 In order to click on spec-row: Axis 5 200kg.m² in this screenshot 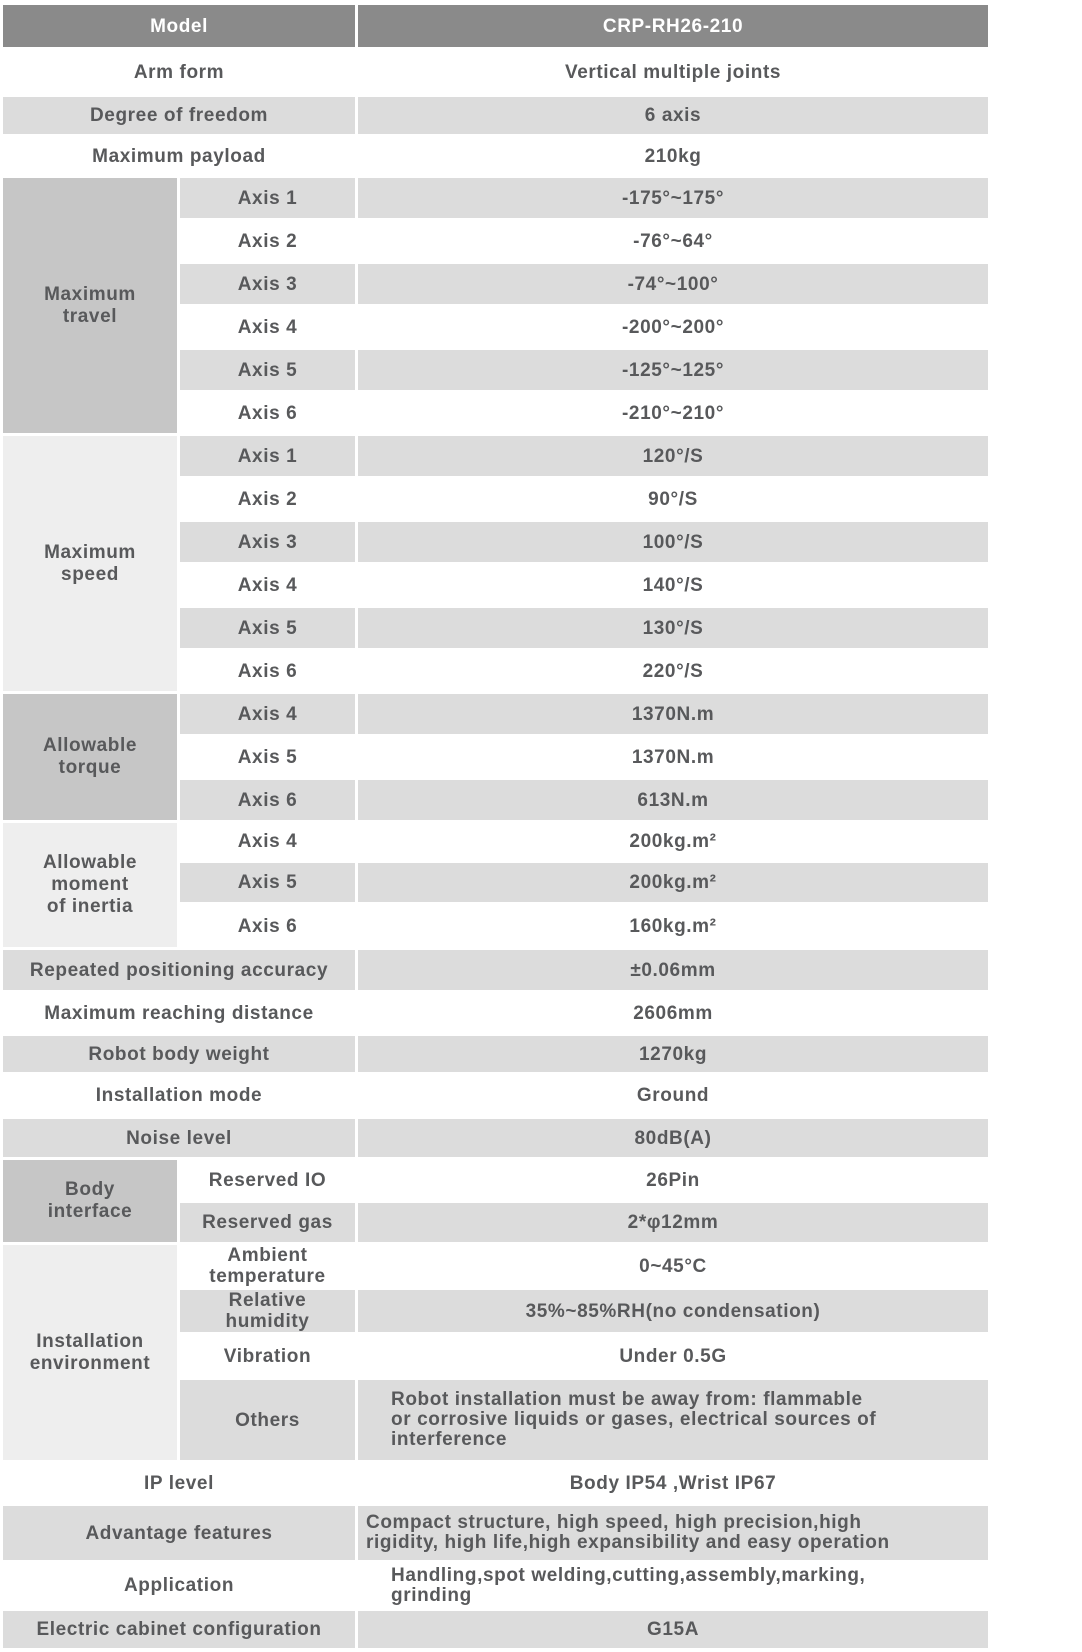, I will do `click(496, 882)`.